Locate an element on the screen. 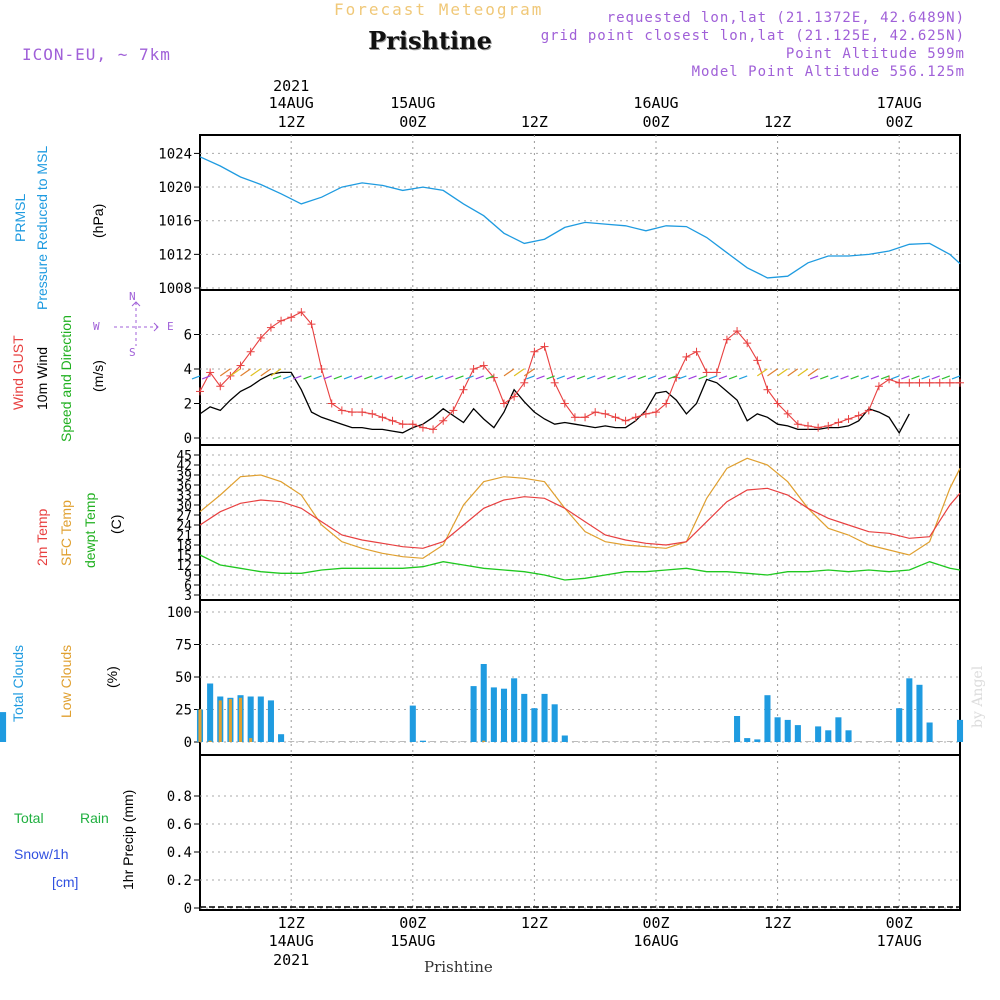 This screenshot has height=1000, width=1000. y-tick-label: 30 is located at coordinates (184, 506).